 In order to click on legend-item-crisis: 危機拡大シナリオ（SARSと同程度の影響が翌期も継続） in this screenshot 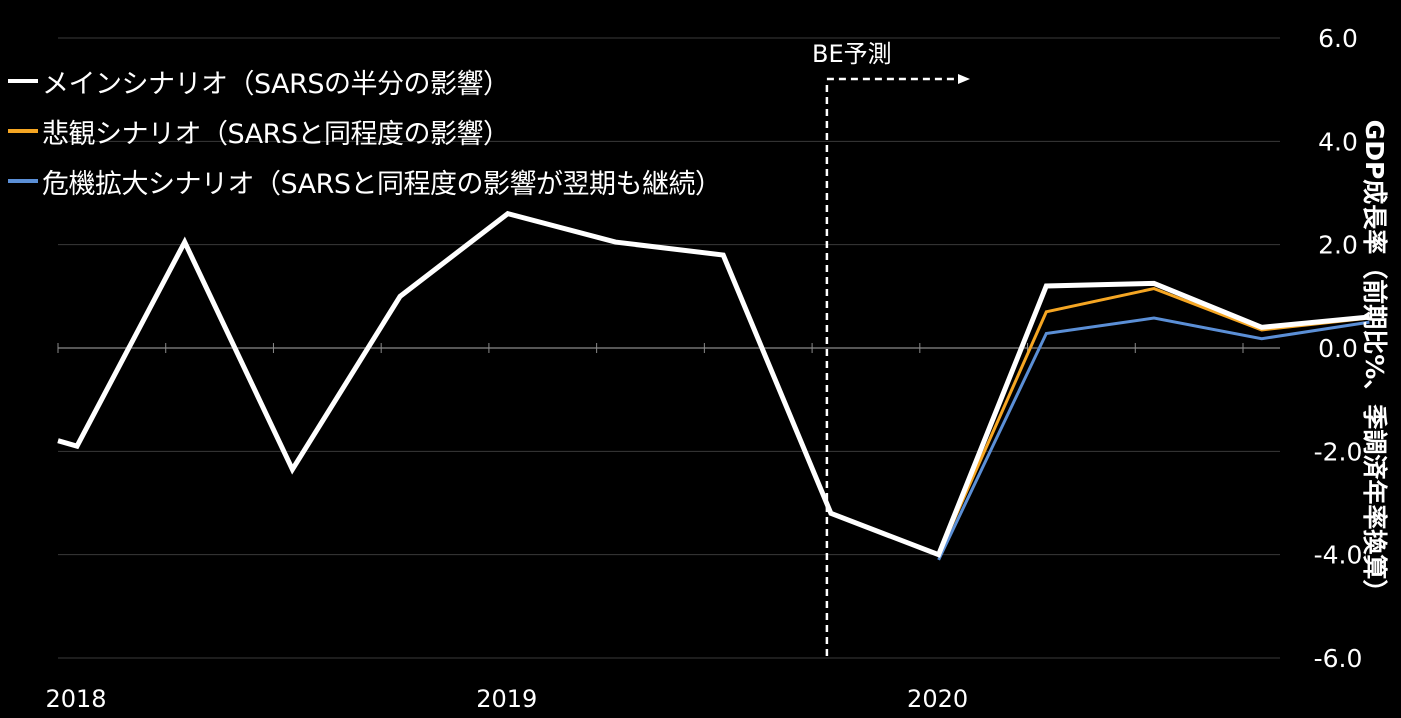, I will do `click(365, 181)`.